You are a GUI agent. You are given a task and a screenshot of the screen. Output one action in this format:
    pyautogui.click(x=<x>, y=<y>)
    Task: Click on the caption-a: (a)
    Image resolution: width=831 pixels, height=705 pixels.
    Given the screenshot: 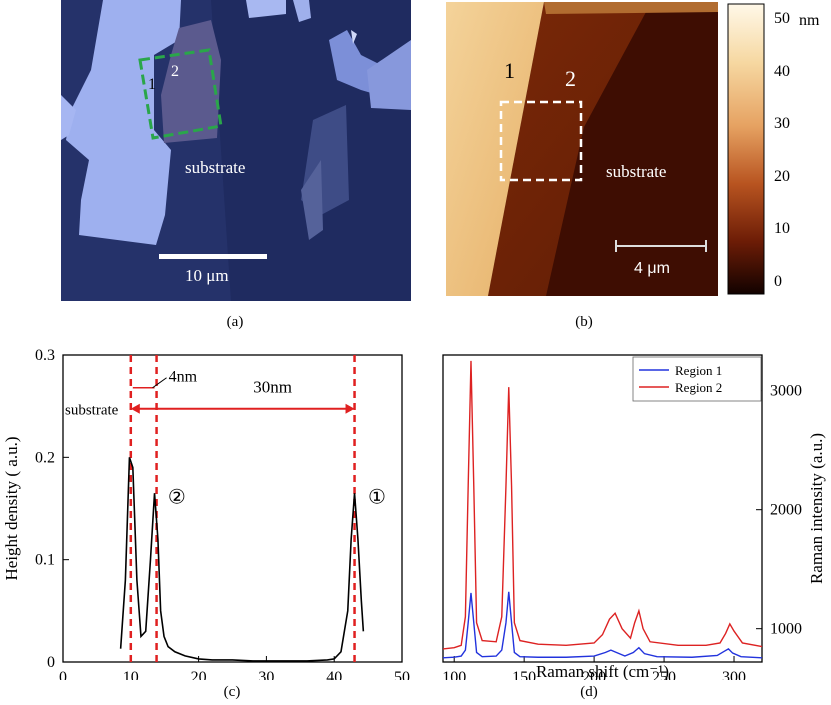 What is the action you would take?
    pyautogui.click(x=235, y=322)
    